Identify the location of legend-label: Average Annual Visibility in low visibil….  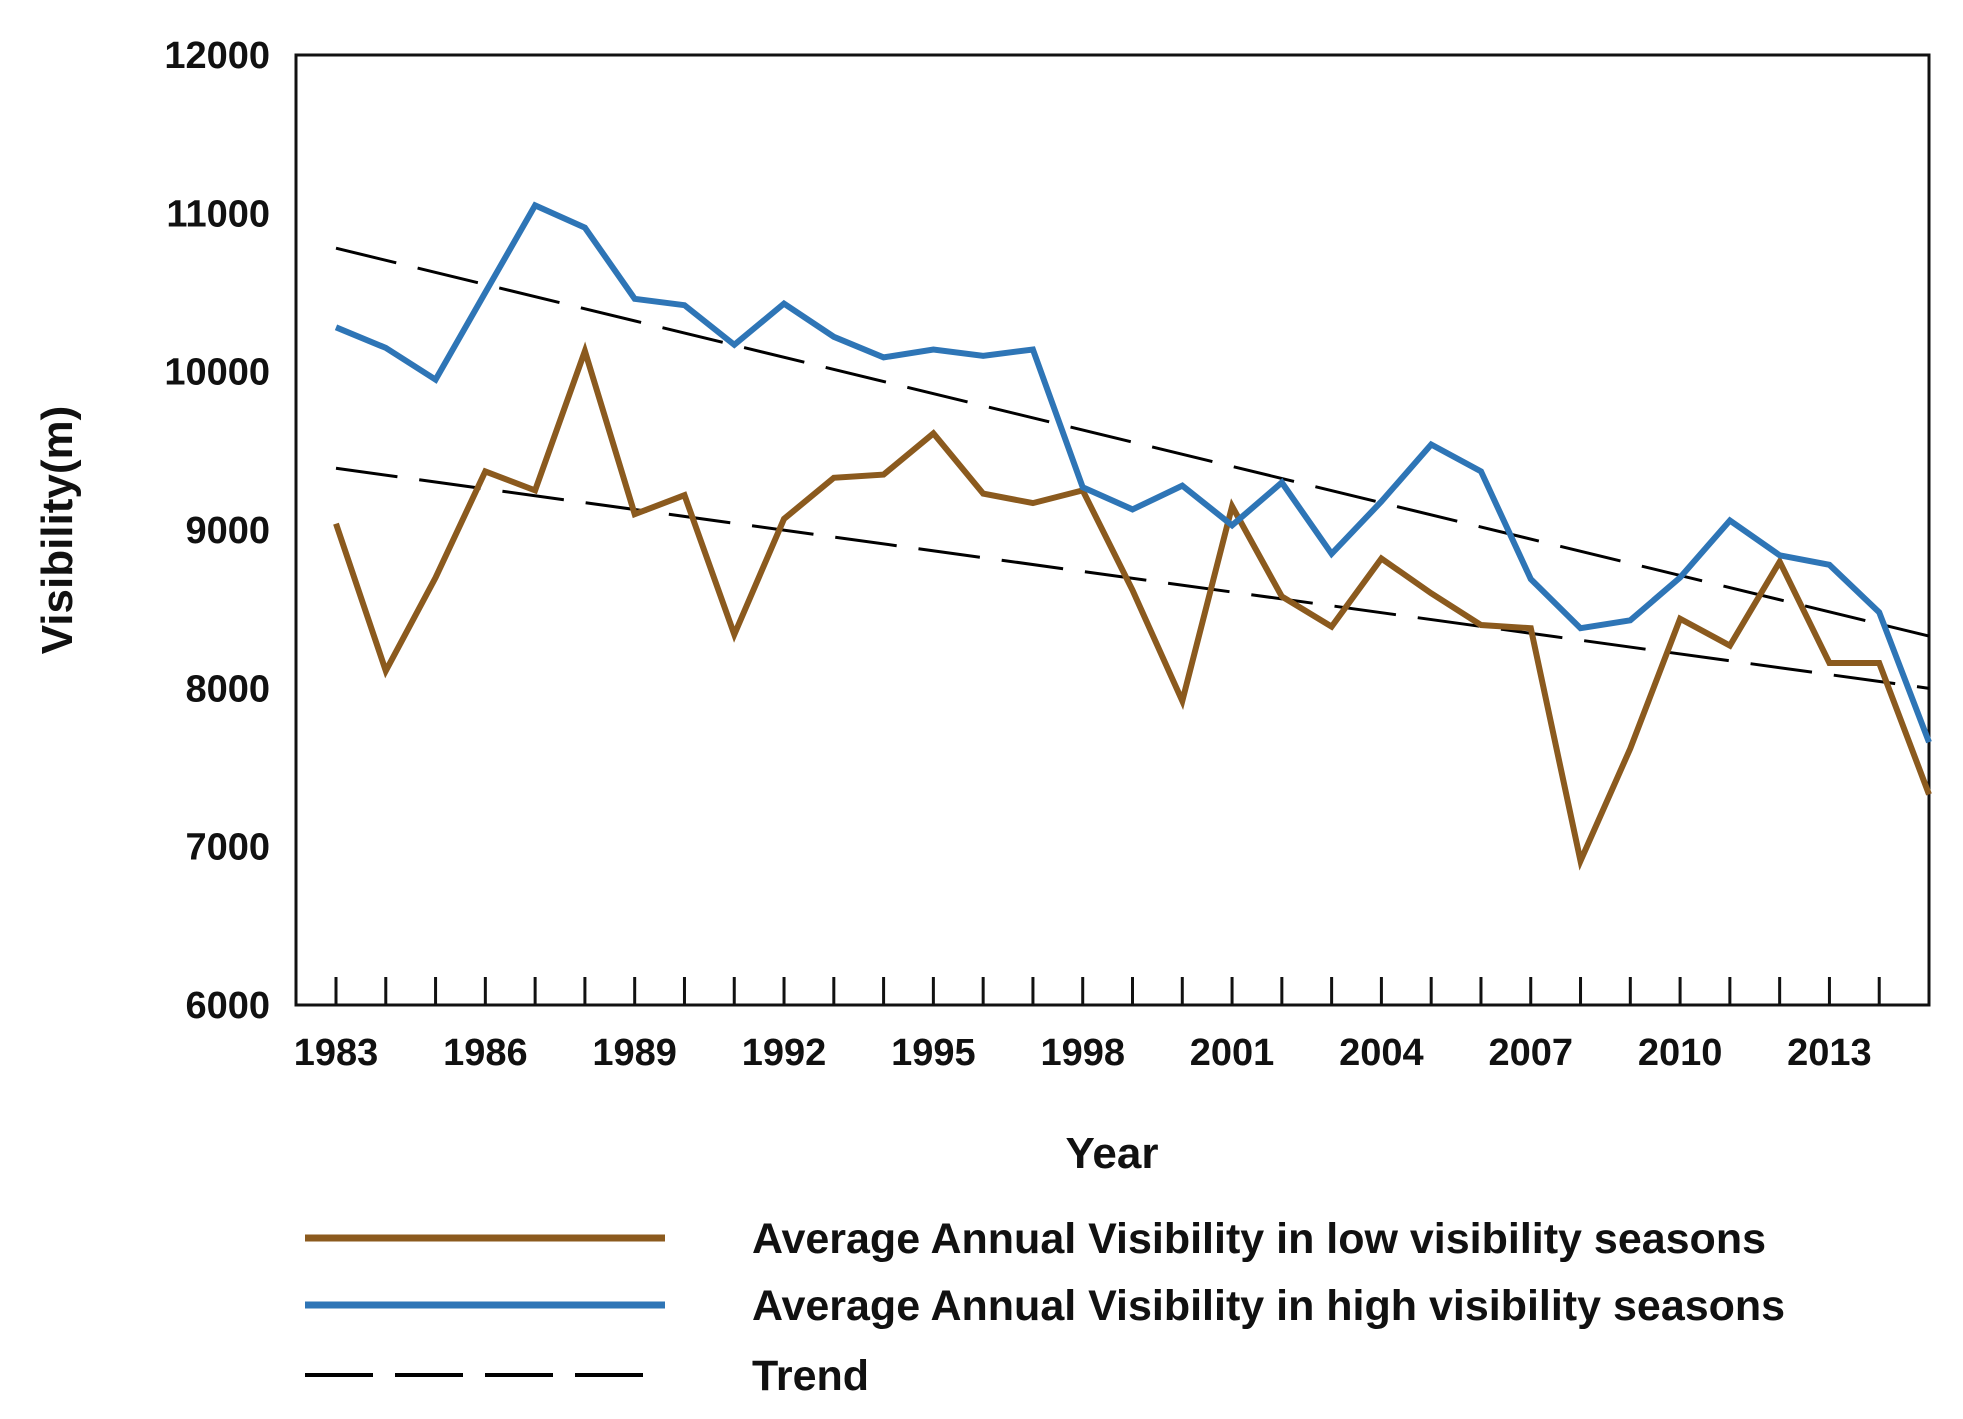
(1259, 1239).